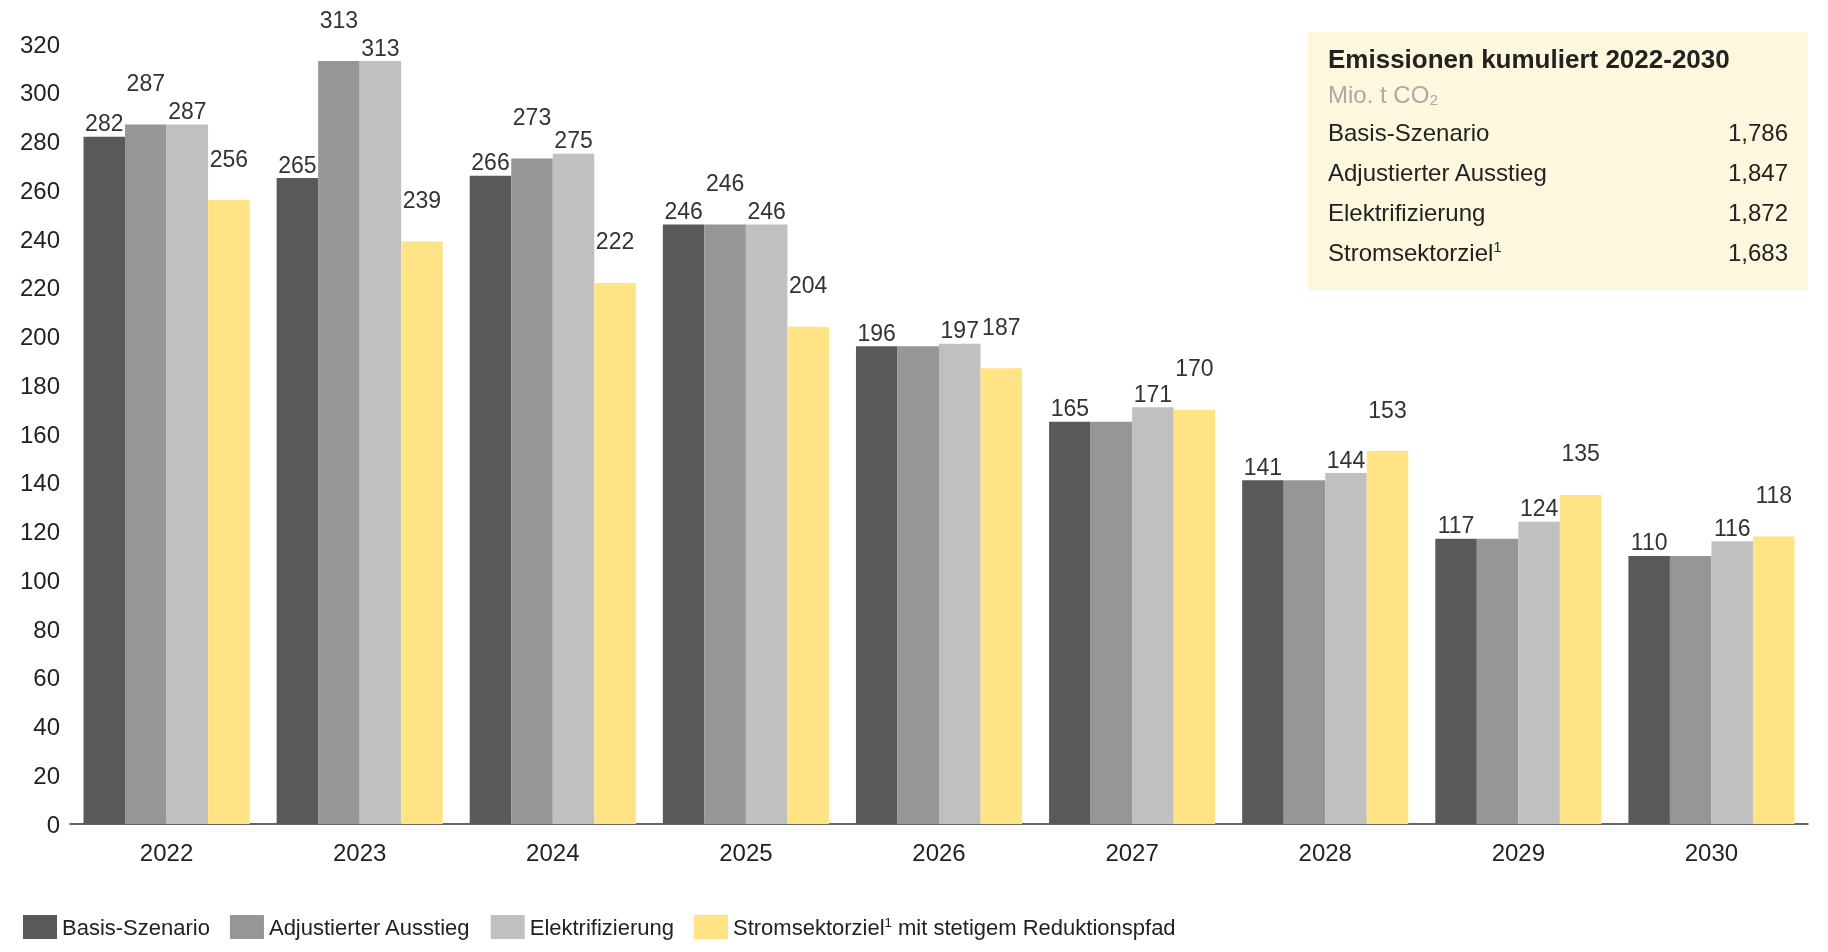 The width and height of the screenshot is (1828, 952). I want to click on y-tick-label: 320, so click(39, 44).